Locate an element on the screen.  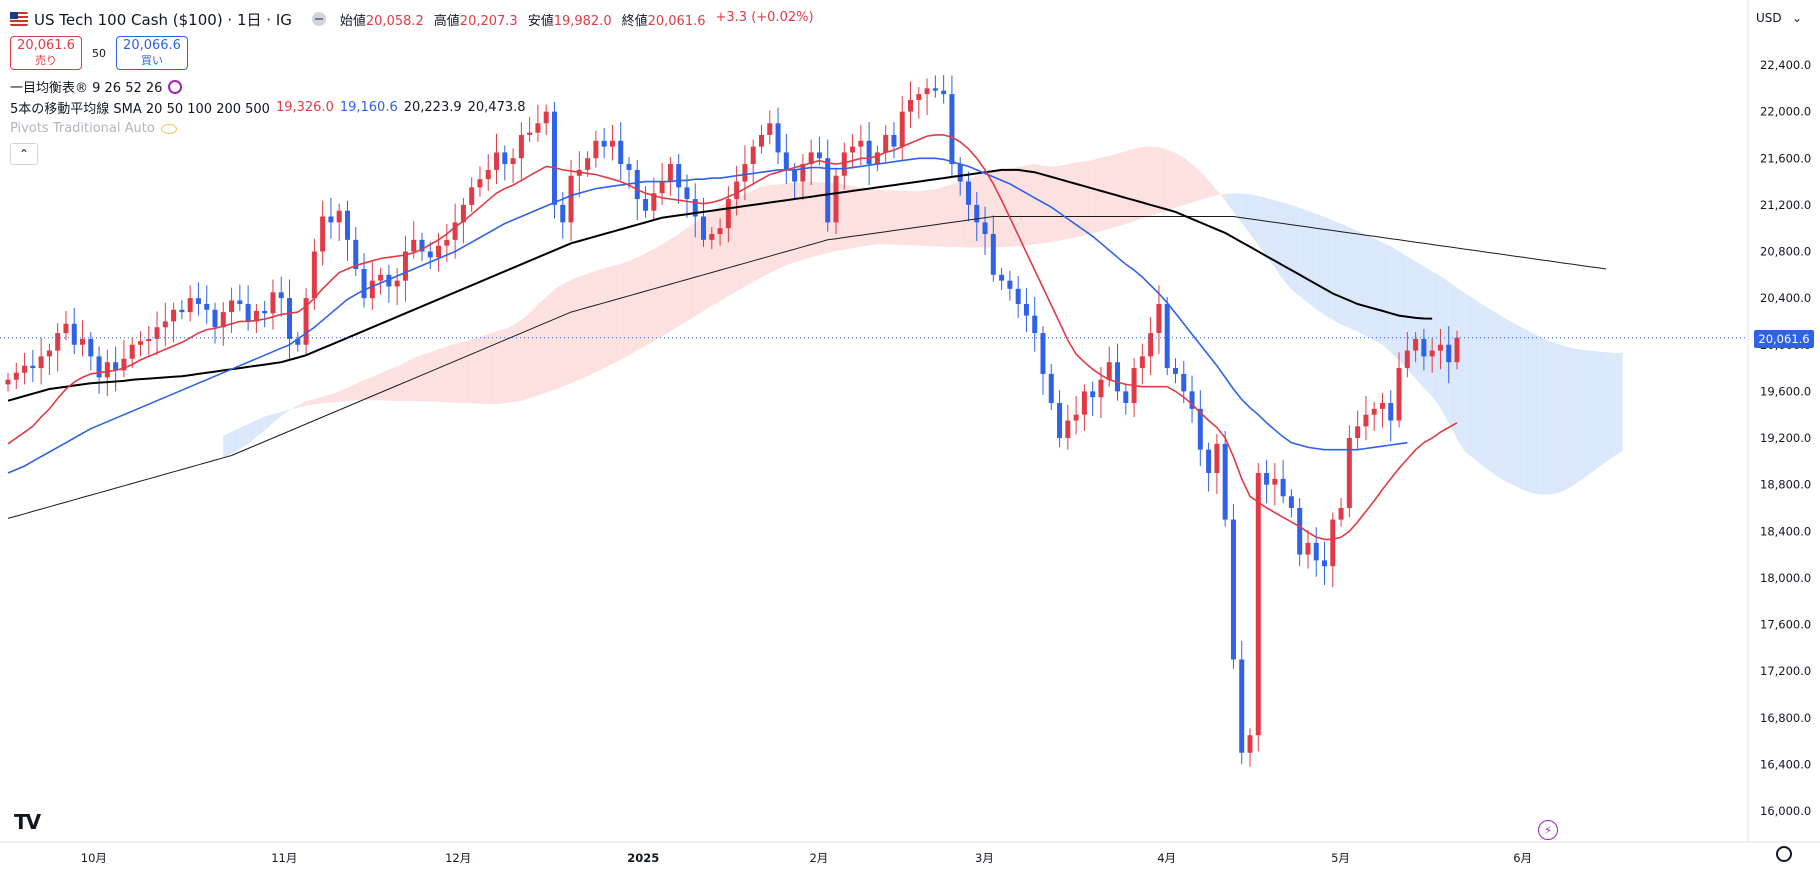
buy-button: 20,066.6 買い is located at coordinates (152, 53).